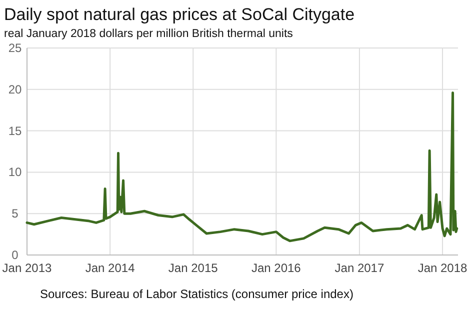 This screenshot has height=320, width=468. I want to click on x-tick-label: Jan 2018, so click(443, 268).